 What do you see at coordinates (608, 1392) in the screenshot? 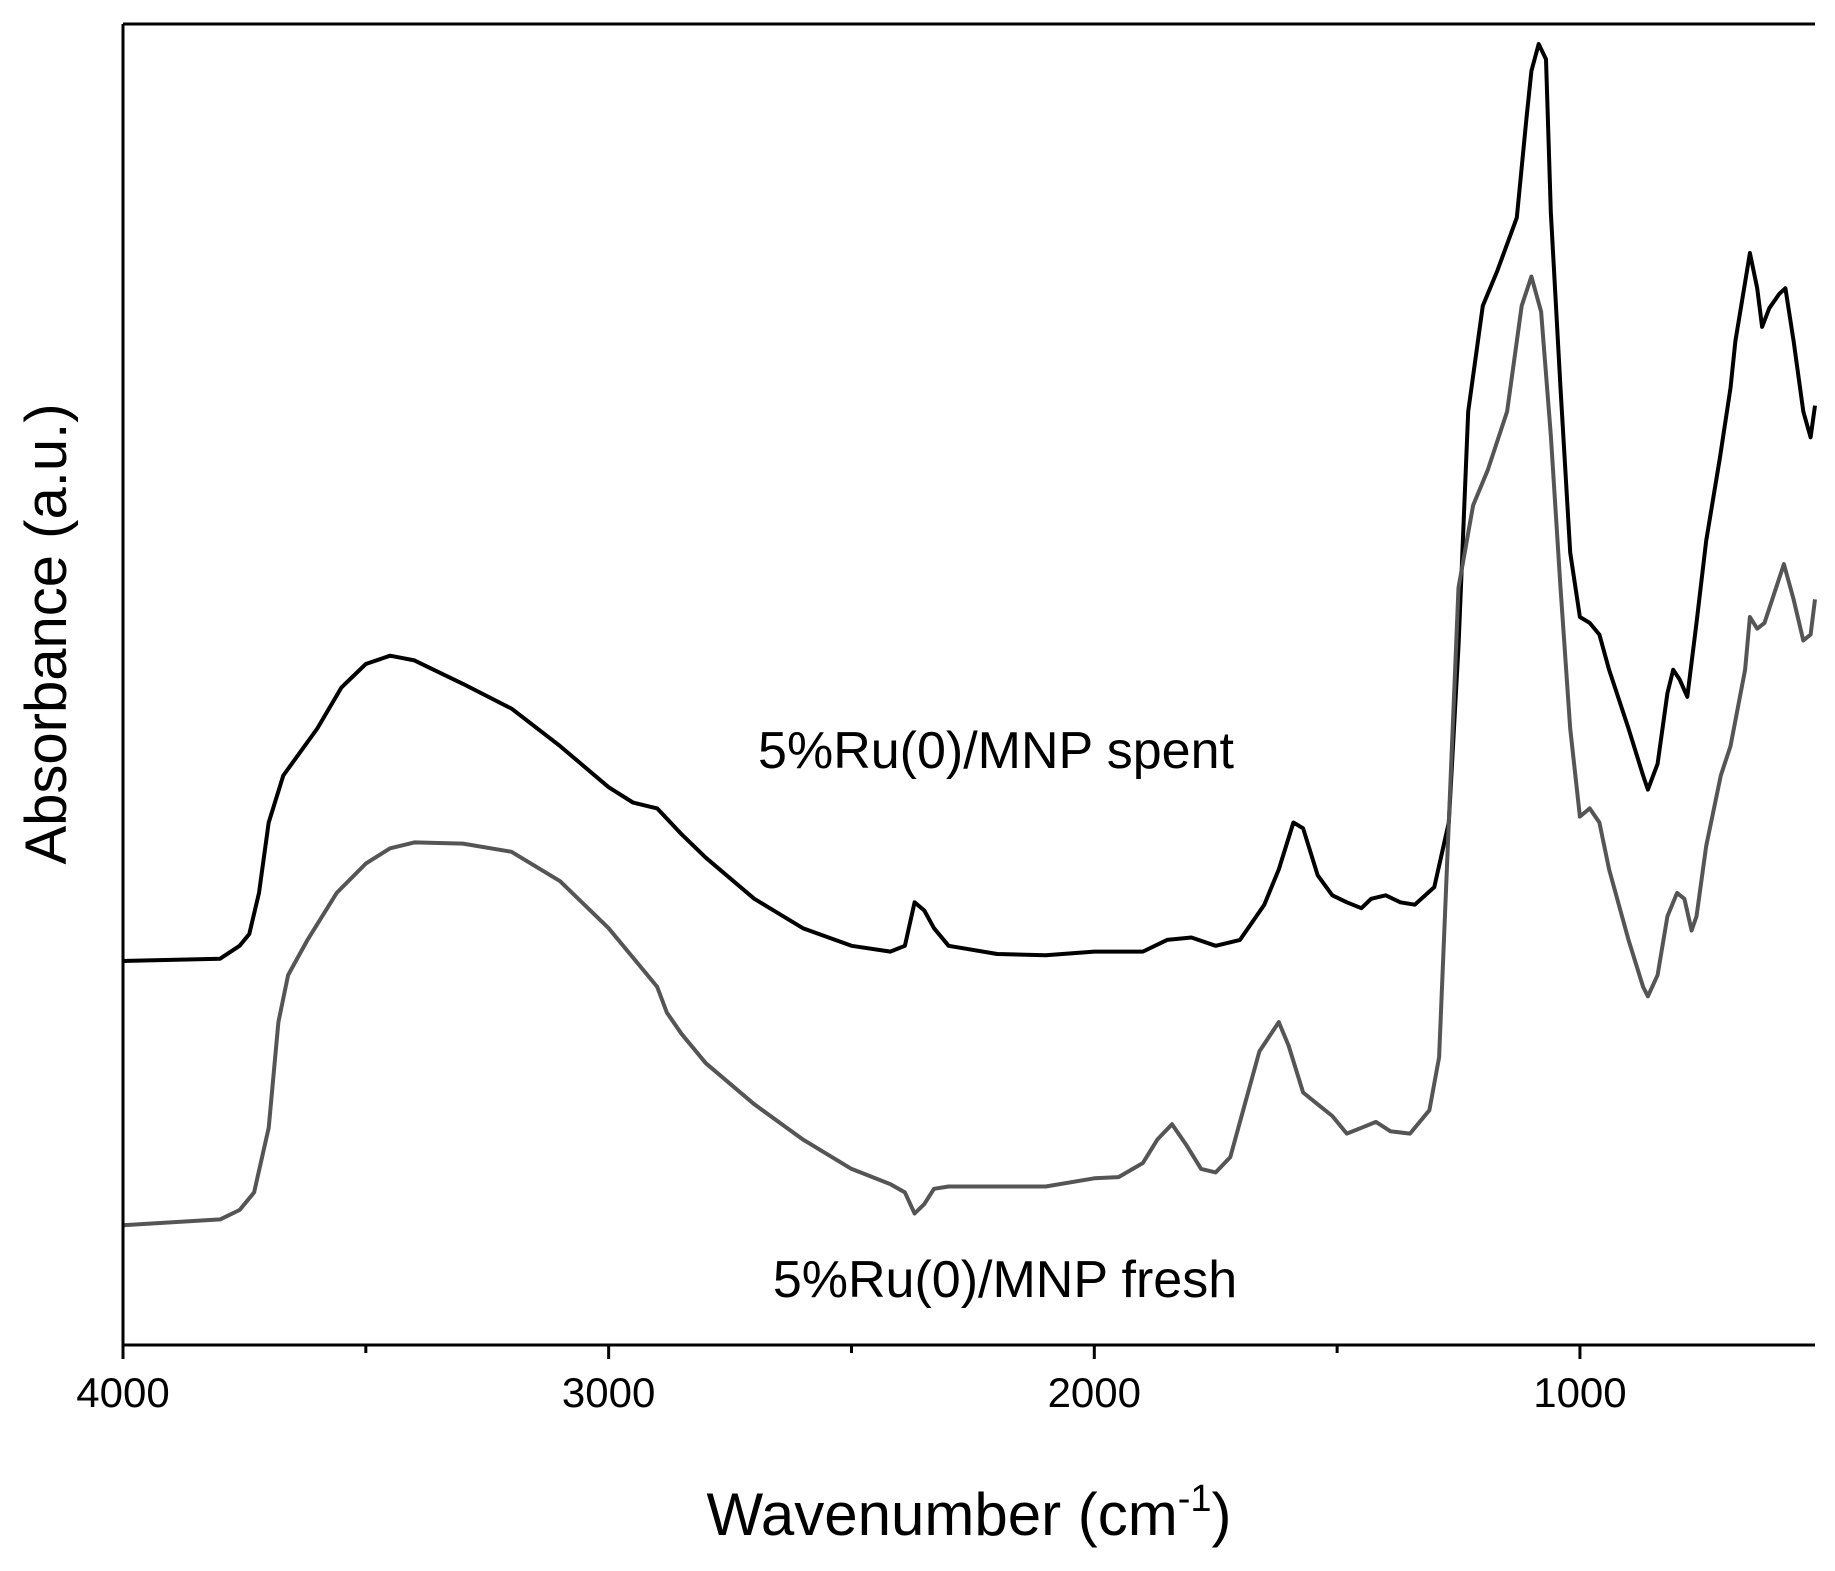
I see `x-tick-label: 3000` at bounding box center [608, 1392].